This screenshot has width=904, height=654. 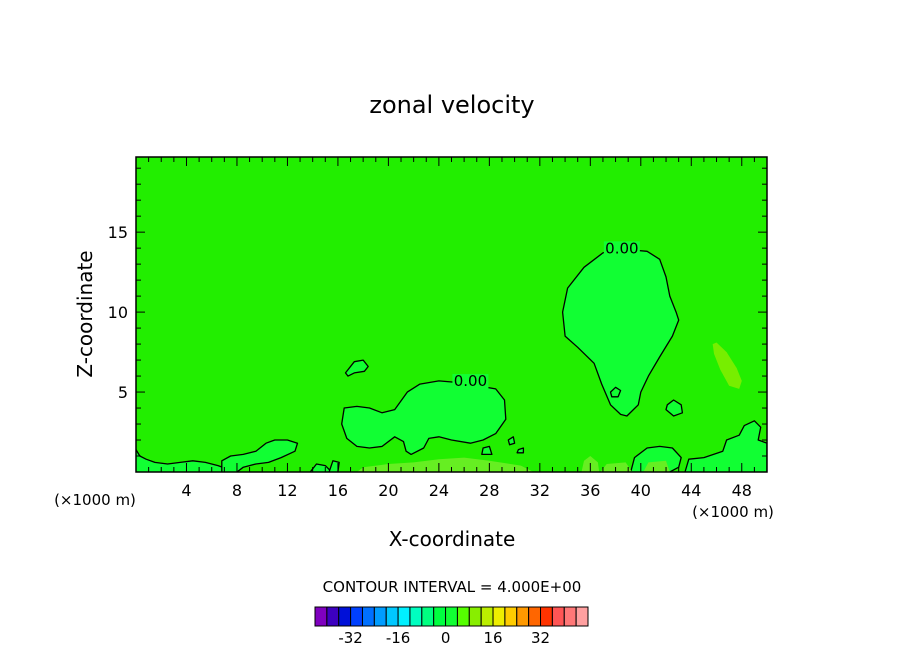 I want to click on x-tick-label: 36, so click(x=590, y=490).